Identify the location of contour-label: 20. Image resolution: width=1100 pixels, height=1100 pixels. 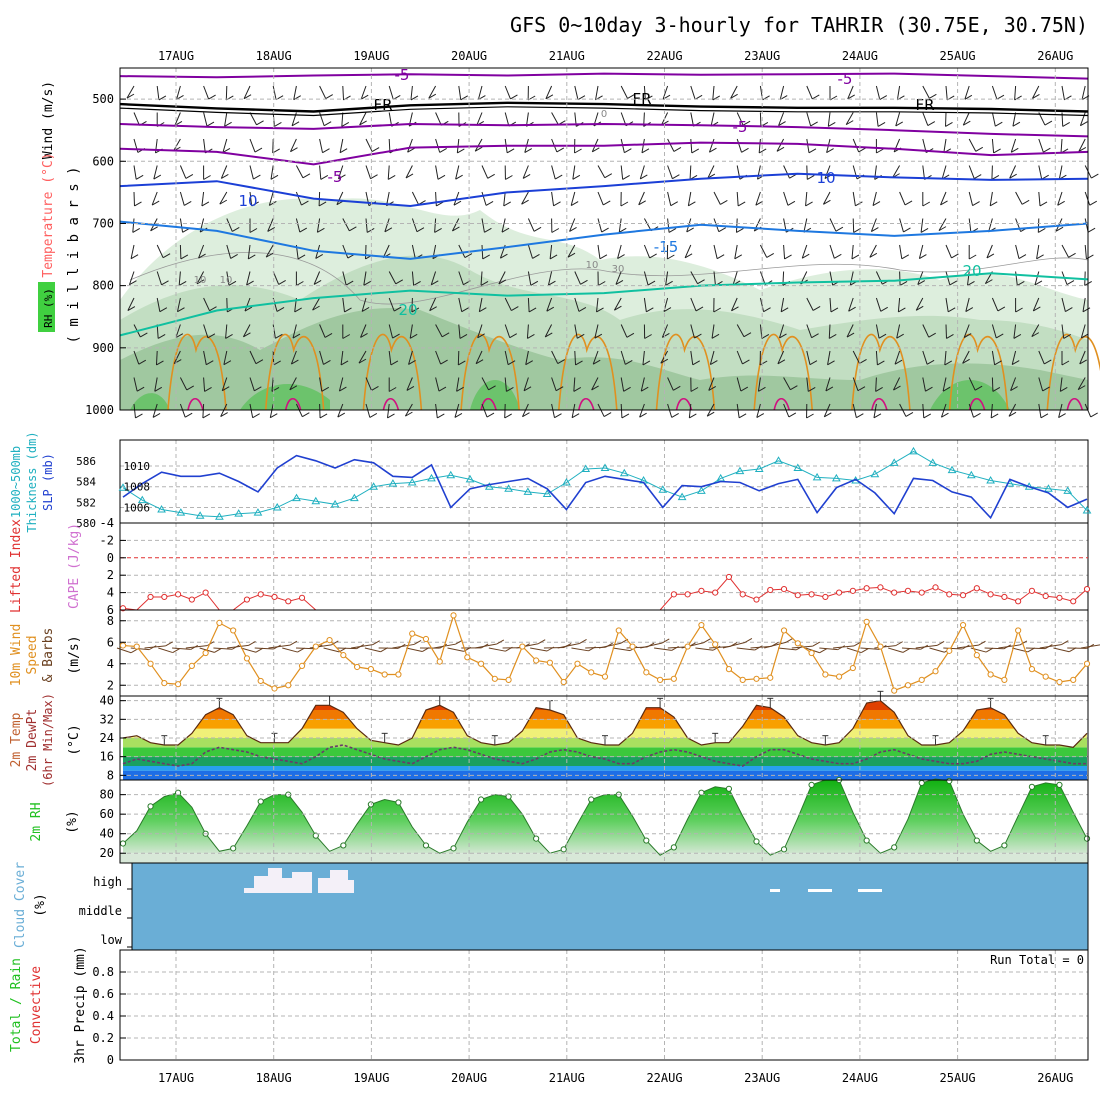
(407, 310).